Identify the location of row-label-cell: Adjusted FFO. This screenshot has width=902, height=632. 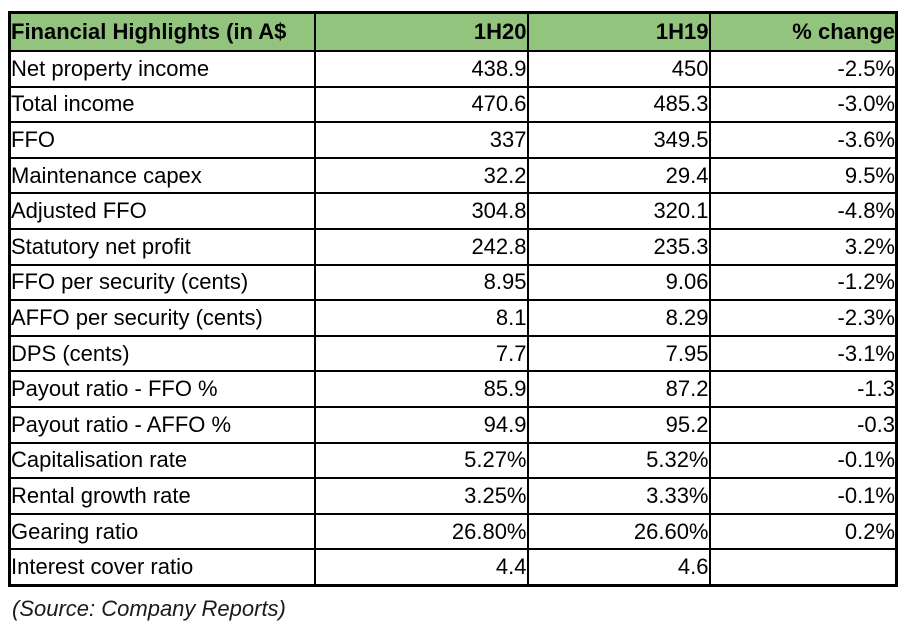
(162, 211).